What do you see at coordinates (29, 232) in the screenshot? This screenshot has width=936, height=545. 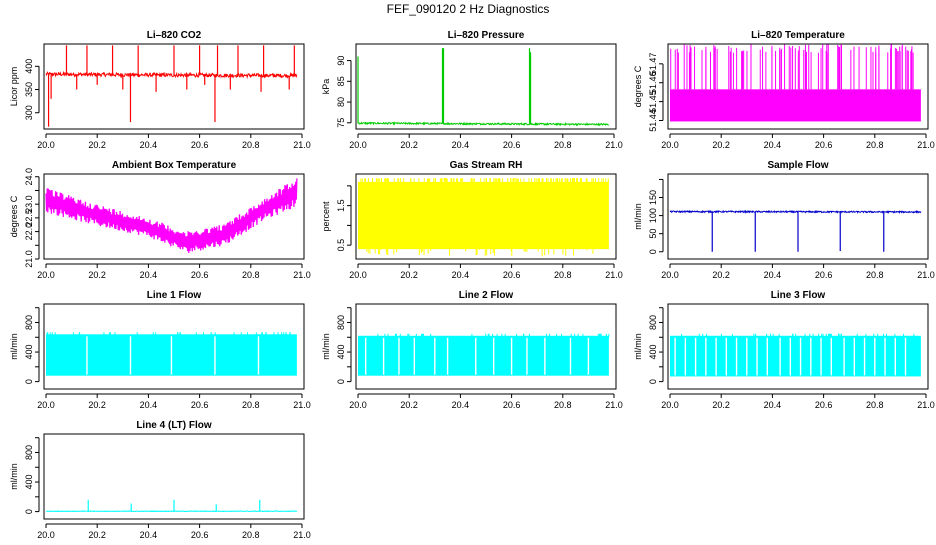 I see `y-tick-label: 22.0` at bounding box center [29, 232].